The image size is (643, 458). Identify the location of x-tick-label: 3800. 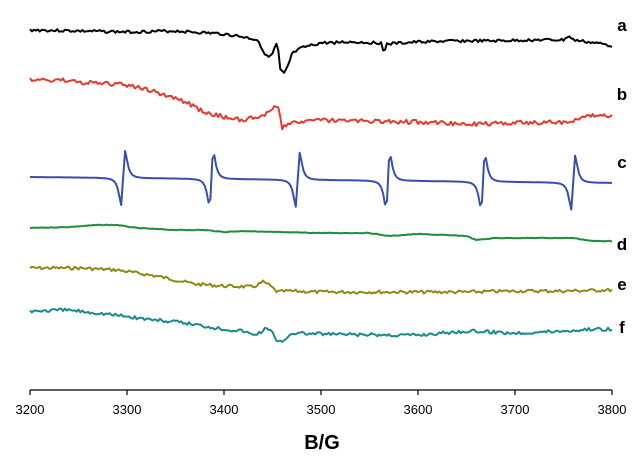
(612, 409).